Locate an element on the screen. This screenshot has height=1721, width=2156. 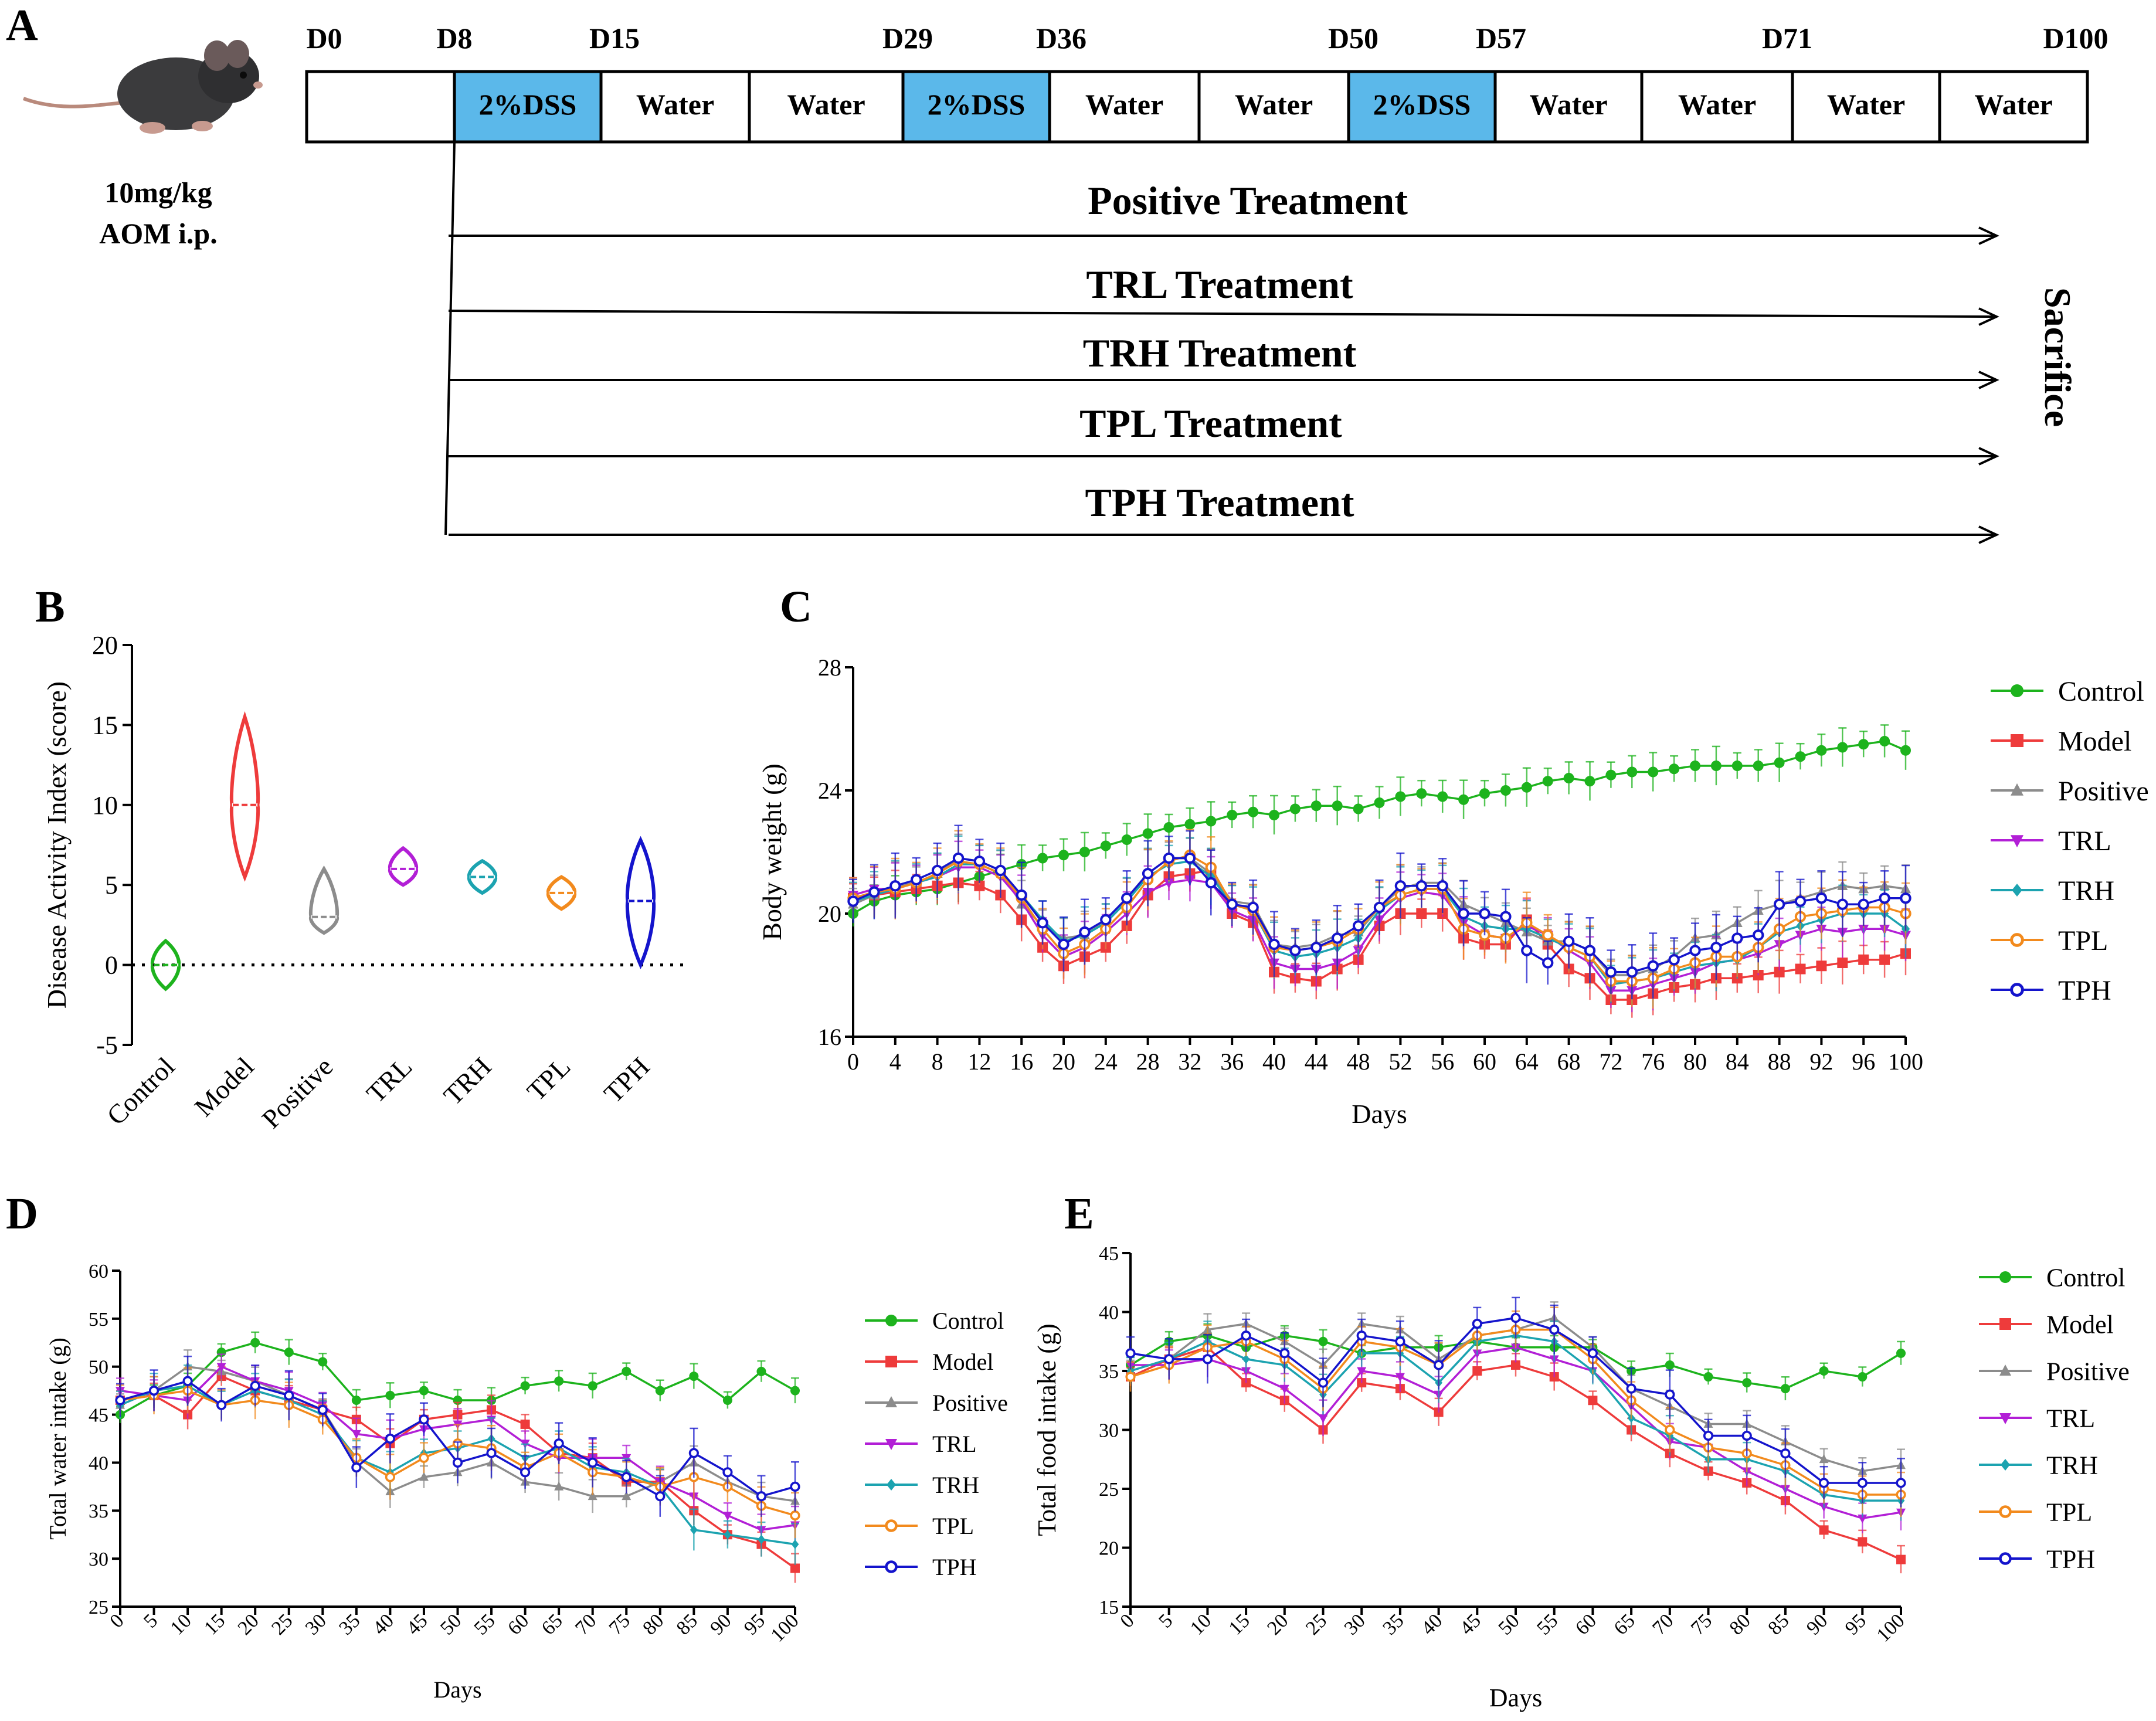
C-markers-tph is located at coordinates (1379, 915).